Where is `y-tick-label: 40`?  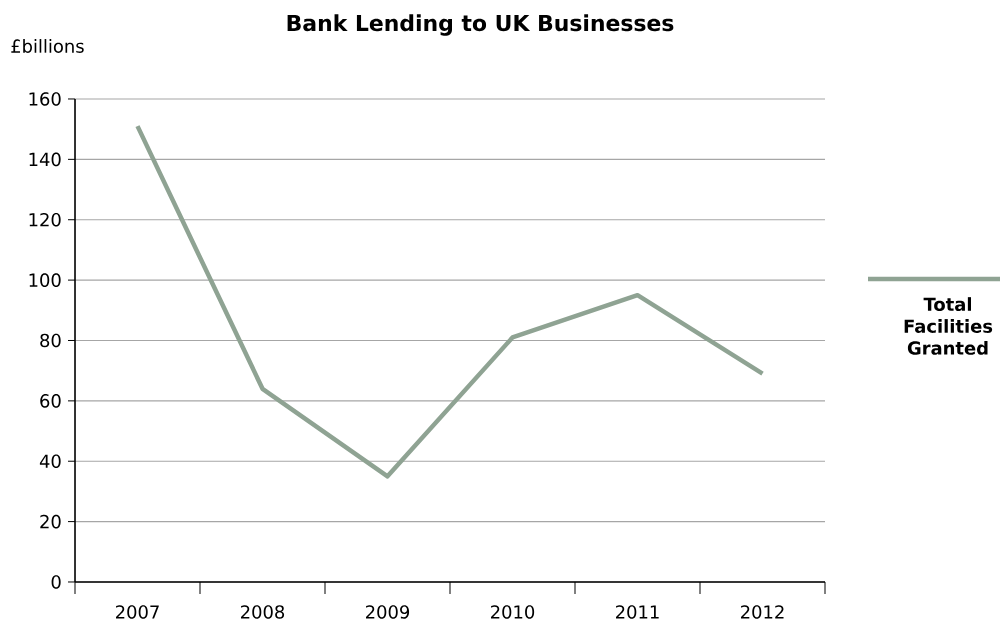 y-tick-label: 40 is located at coordinates (50, 461).